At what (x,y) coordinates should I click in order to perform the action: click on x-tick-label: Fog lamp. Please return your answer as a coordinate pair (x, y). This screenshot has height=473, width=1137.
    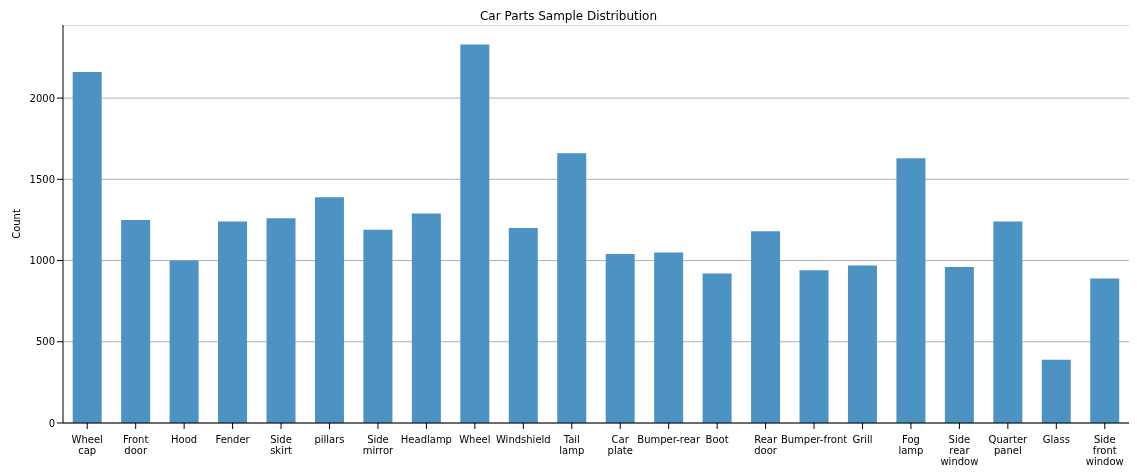
    Looking at the image, I should click on (911, 445).